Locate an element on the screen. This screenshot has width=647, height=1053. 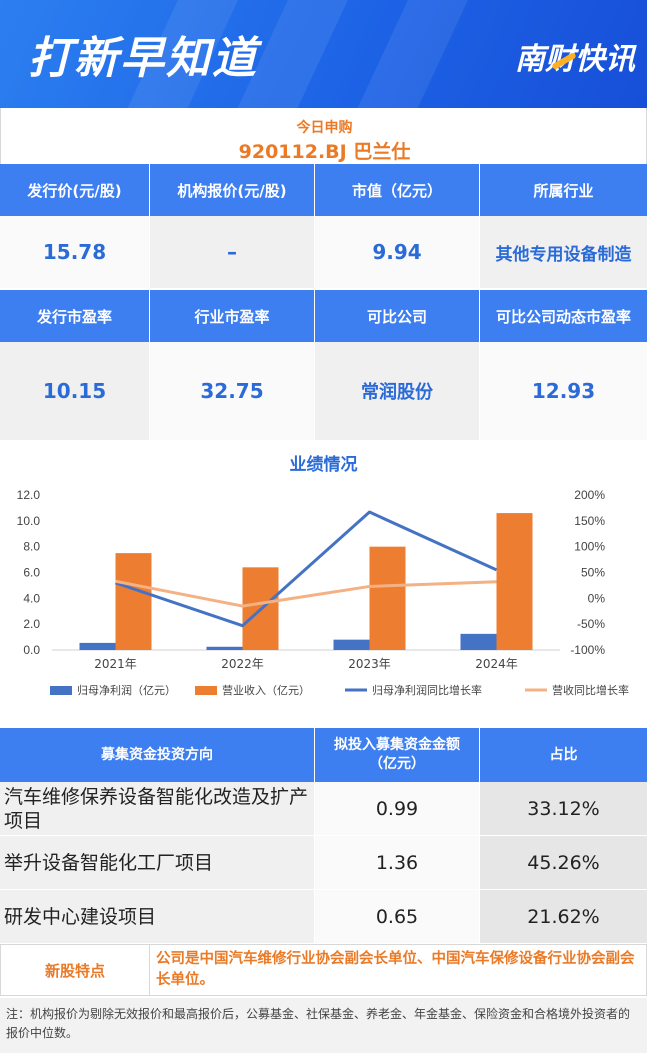
header-comparable-pe: 可比公司动态市盈率 is located at coordinates (563, 316).